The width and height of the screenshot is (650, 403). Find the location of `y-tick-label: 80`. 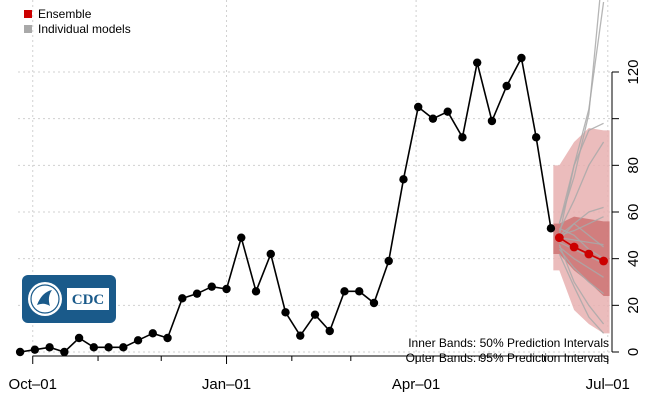

y-tick-label: 80 is located at coordinates (633, 165).